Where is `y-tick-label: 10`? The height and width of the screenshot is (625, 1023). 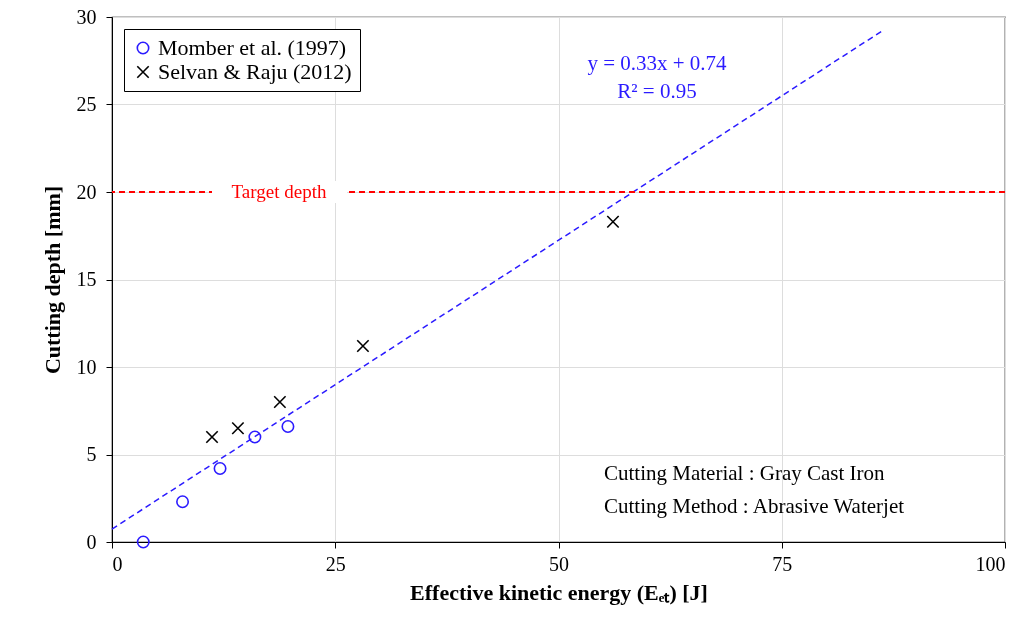
y-tick-label: 10 is located at coordinates (86, 366).